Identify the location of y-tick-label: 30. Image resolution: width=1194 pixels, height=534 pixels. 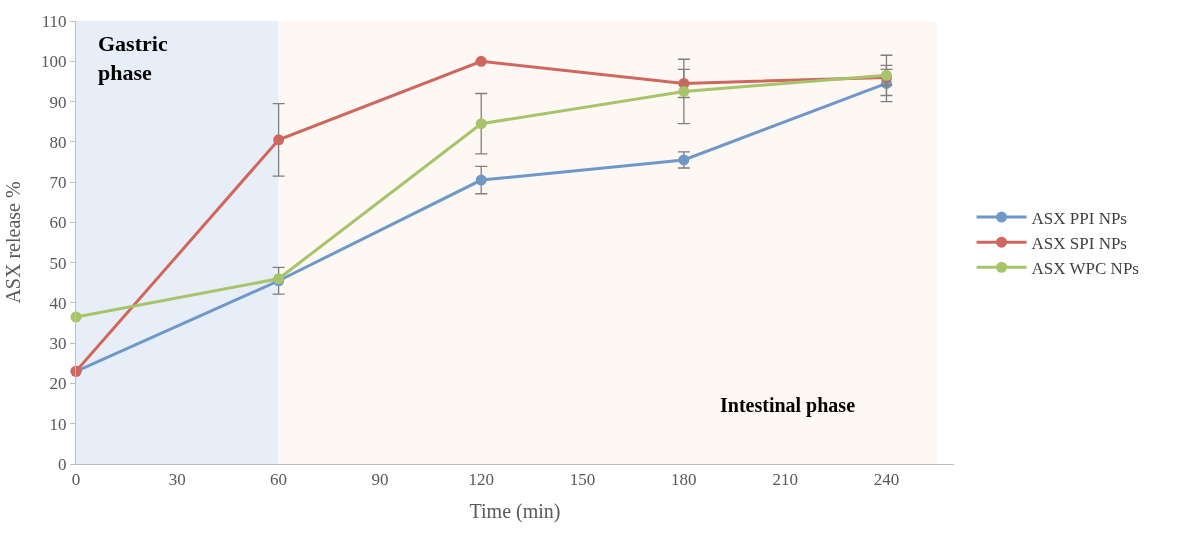
(58, 344).